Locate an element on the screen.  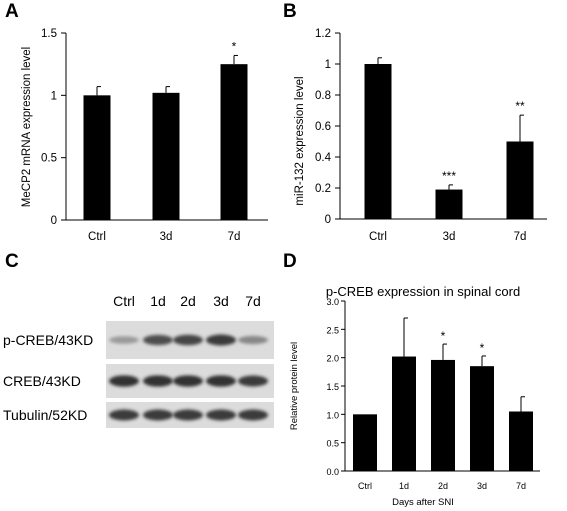
blot-lane-label: 2d is located at coordinates (188, 301).